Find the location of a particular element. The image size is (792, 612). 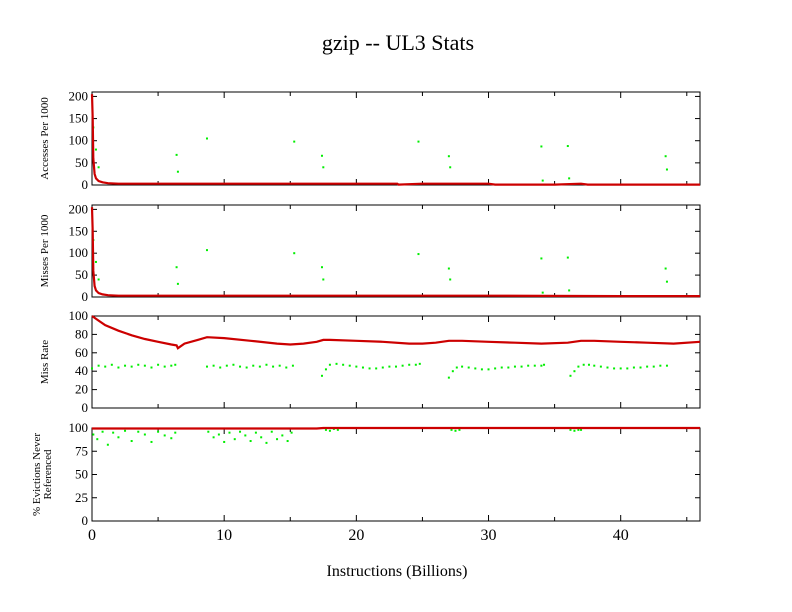

panel-2: 0 50 100 150 200 Misses Per 1000 is located at coordinates (370, 252).